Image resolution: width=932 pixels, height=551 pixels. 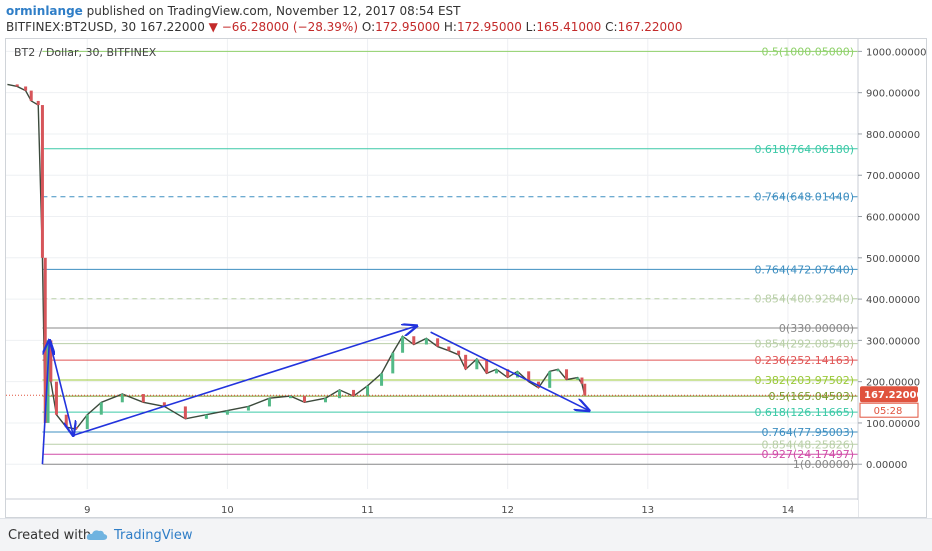 What do you see at coordinates (893, 94) in the screenshot?
I see `price-tick-label: 900.00000` at bounding box center [893, 94].